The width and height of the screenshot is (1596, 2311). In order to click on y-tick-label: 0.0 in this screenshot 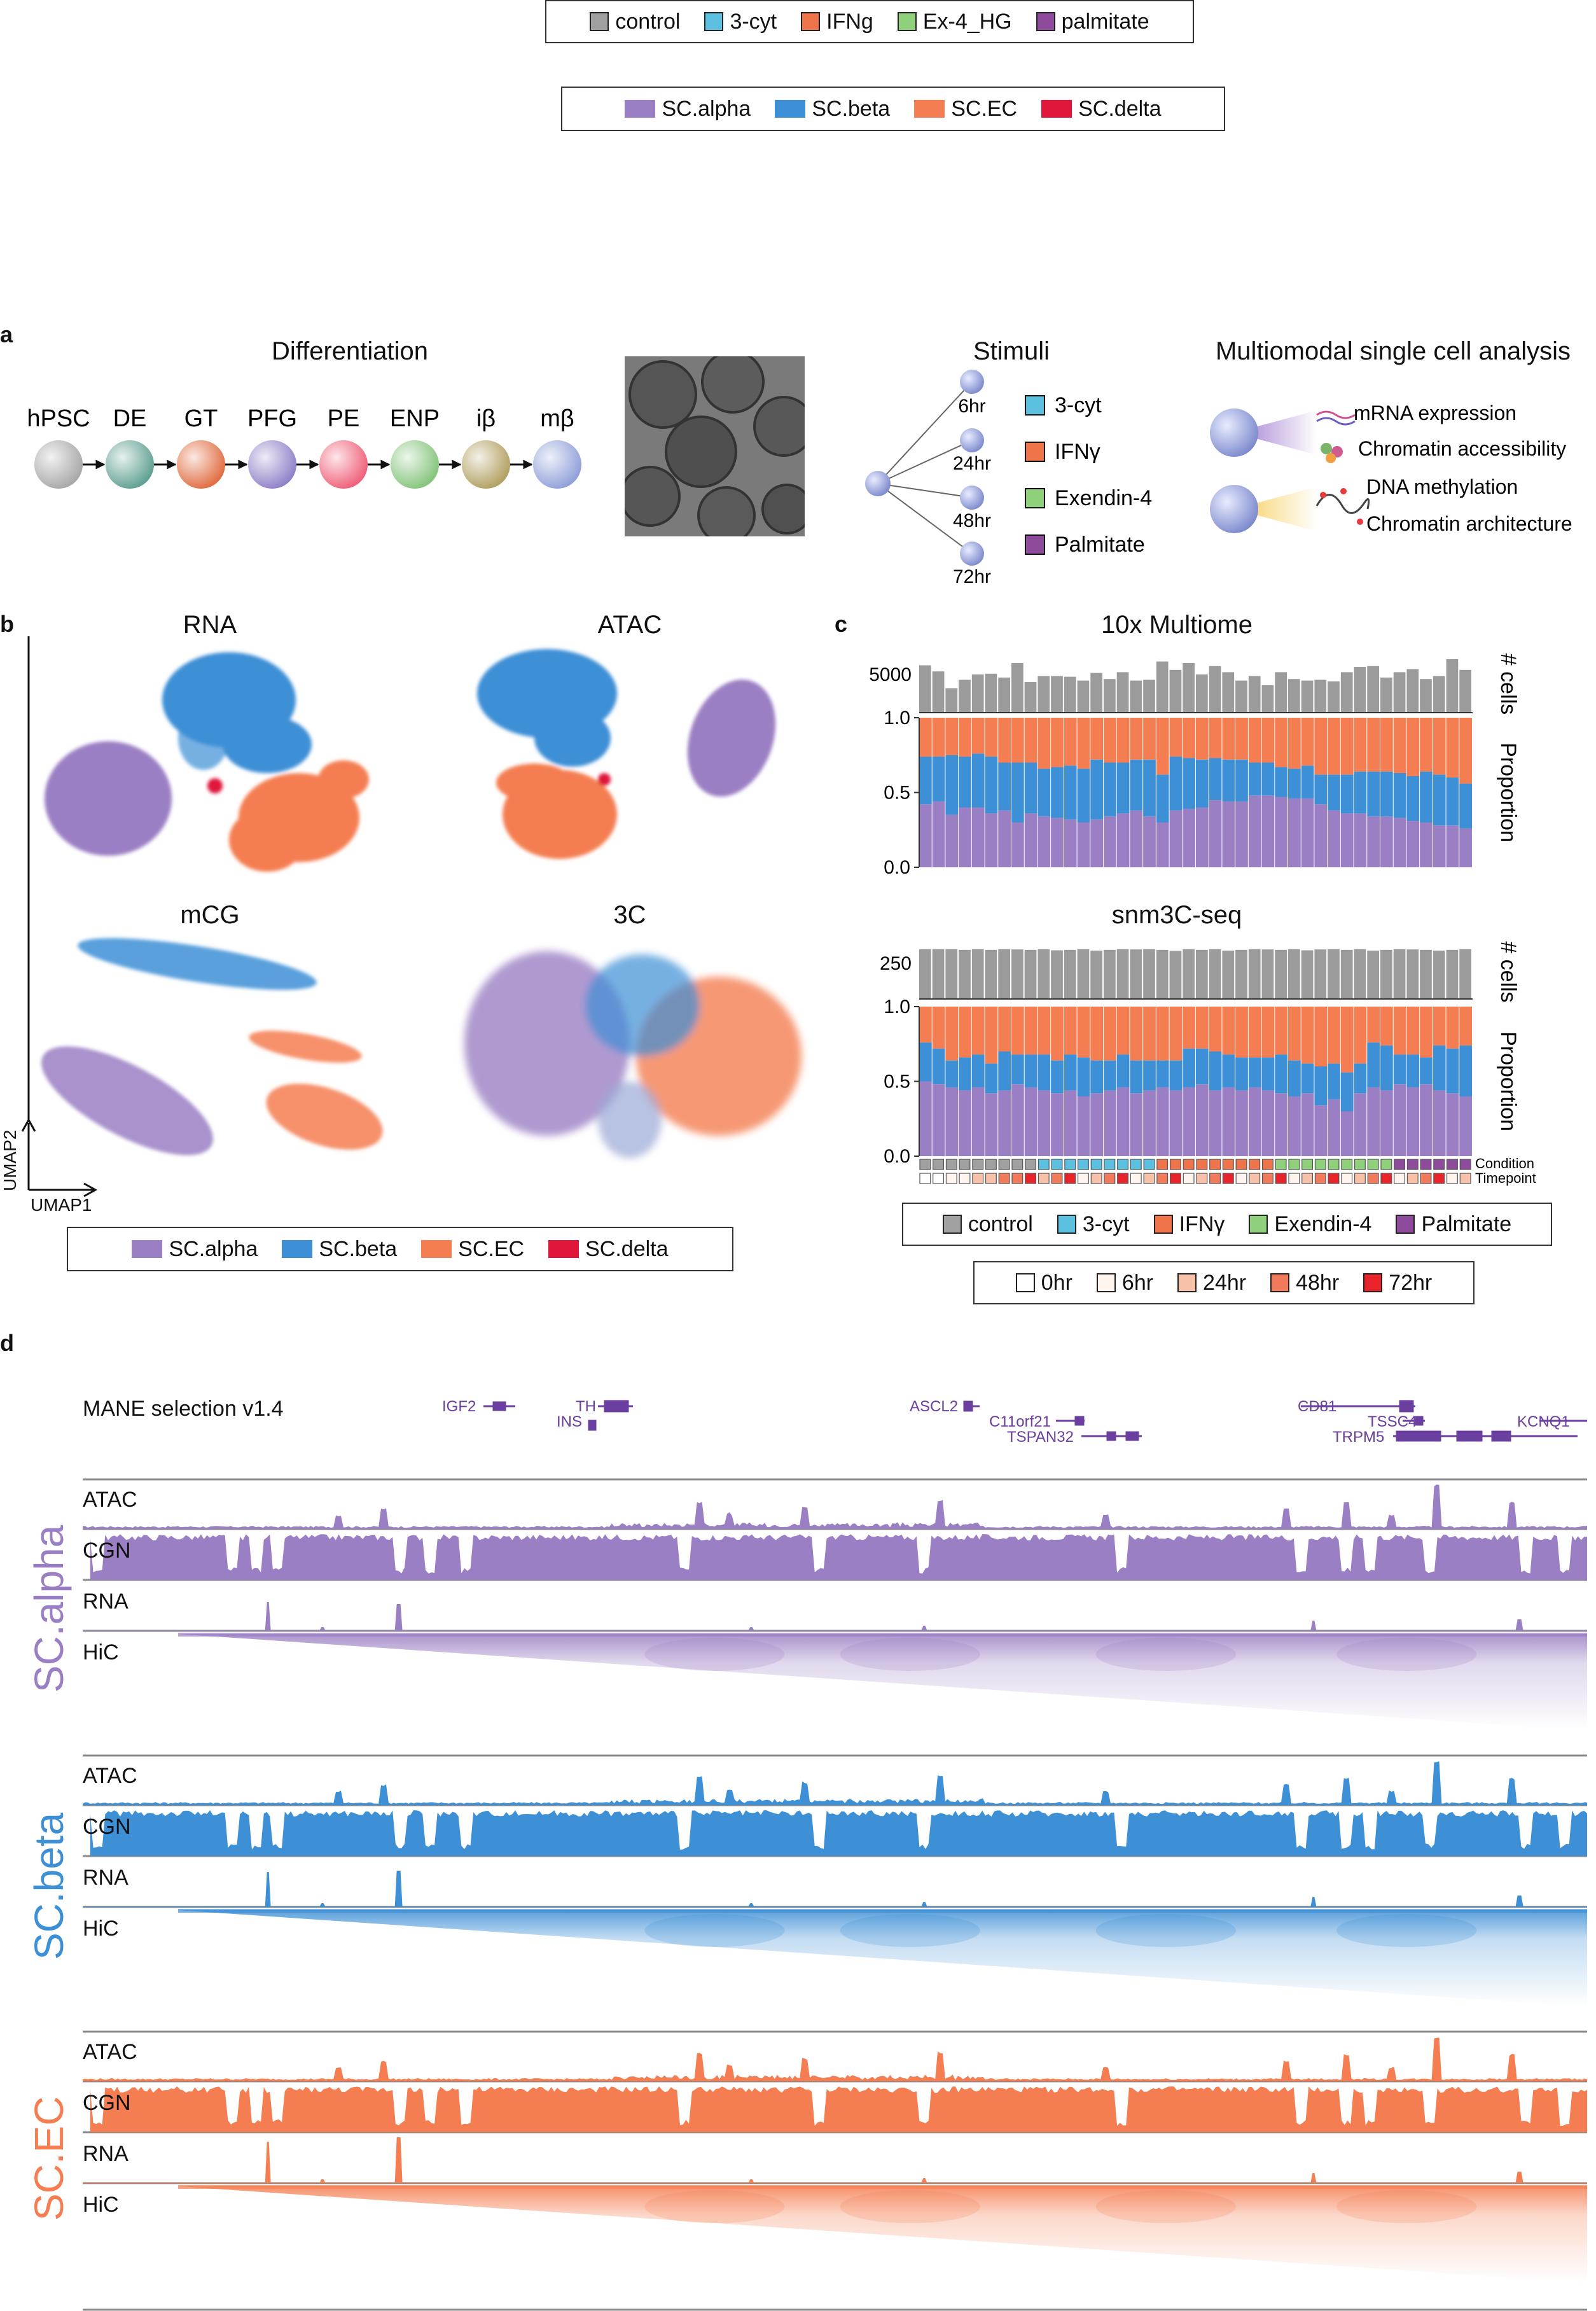, I will do `click(897, 1156)`.